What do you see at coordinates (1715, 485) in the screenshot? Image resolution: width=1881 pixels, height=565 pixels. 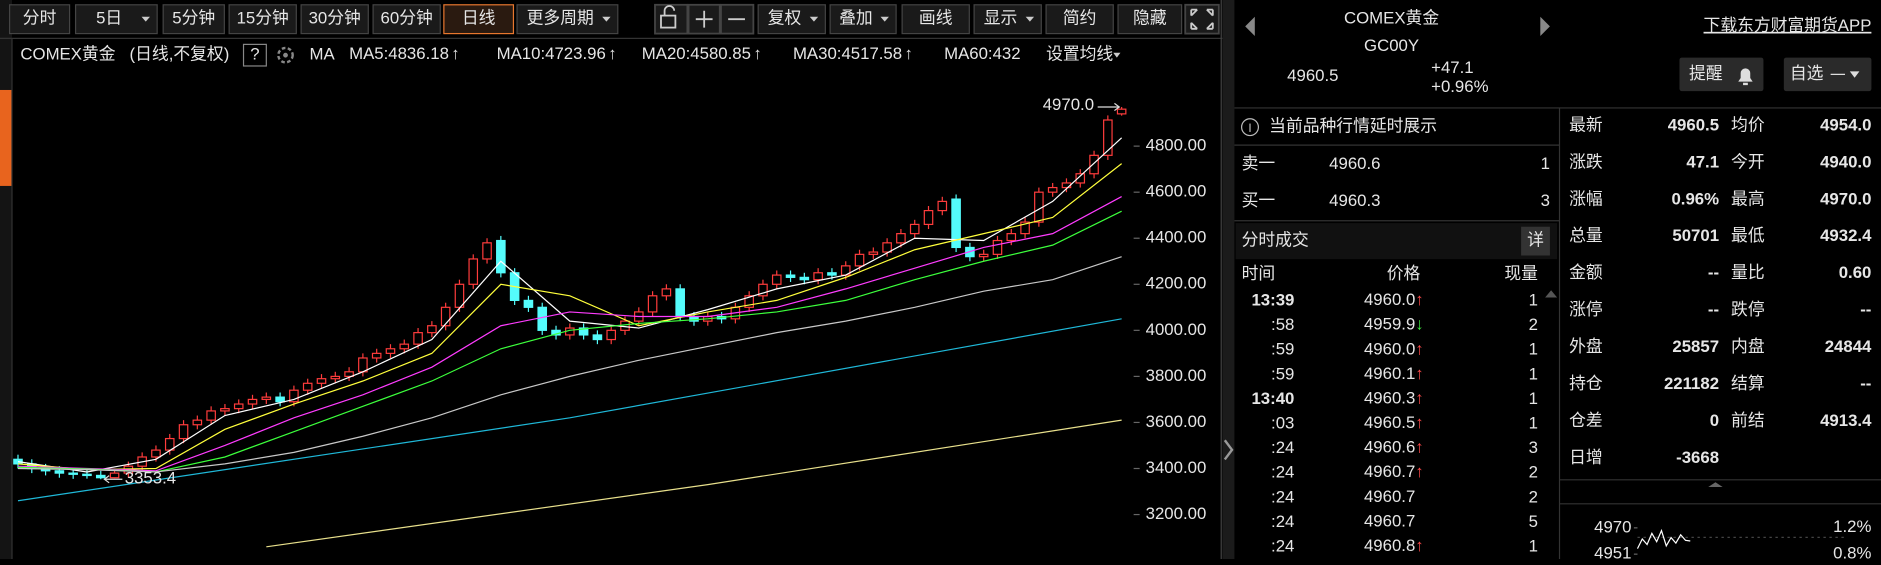 I see `collapse-tab` at bounding box center [1715, 485].